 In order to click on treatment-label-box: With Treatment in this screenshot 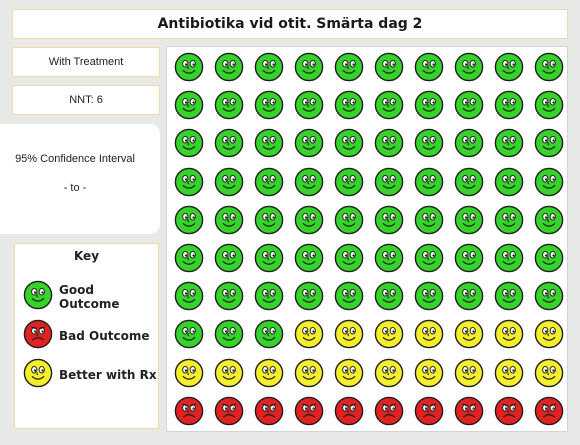, I will do `click(86, 62)`.